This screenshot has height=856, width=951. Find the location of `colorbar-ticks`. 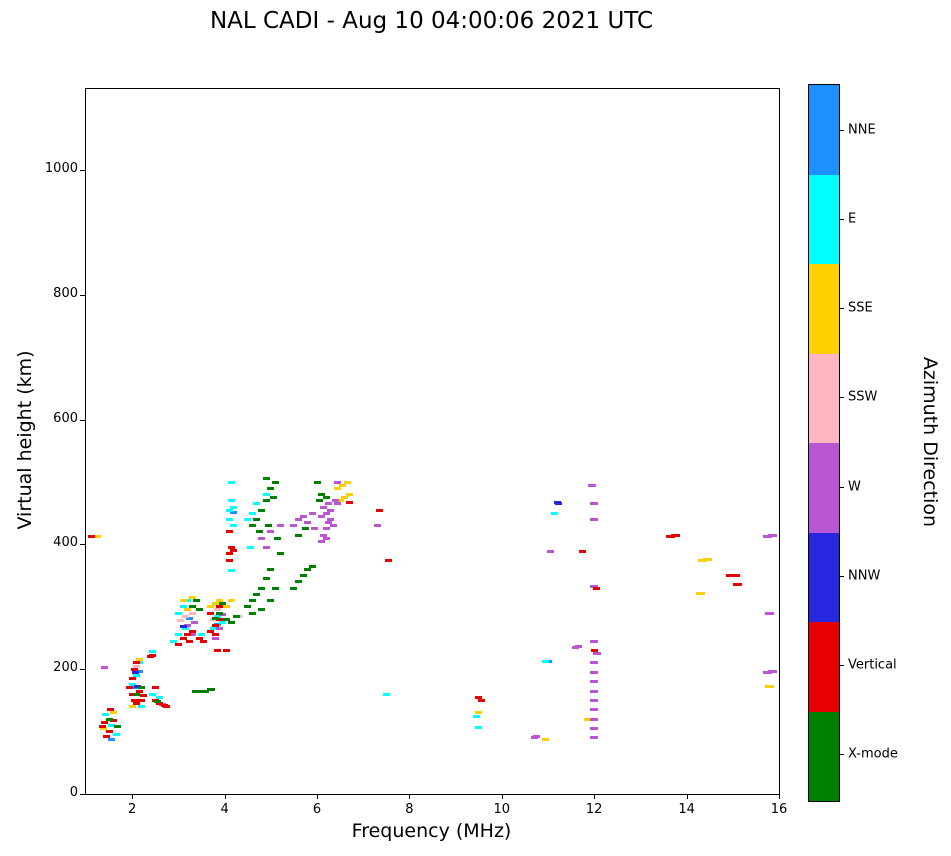

colorbar-ticks is located at coordinates (842, 442).